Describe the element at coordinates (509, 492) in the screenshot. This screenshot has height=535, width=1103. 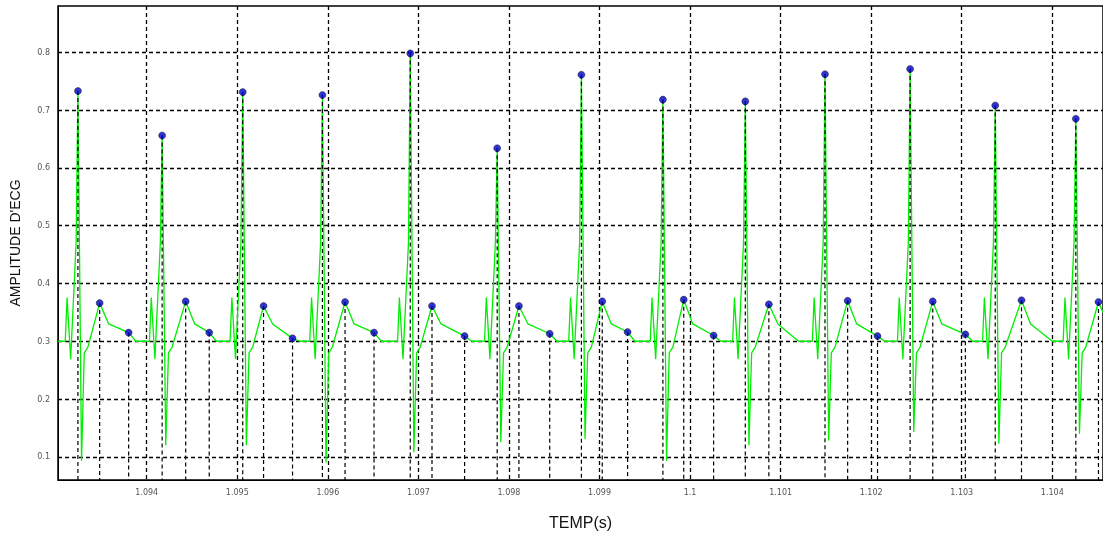
I see `x-tick-label: 1.098` at that location.